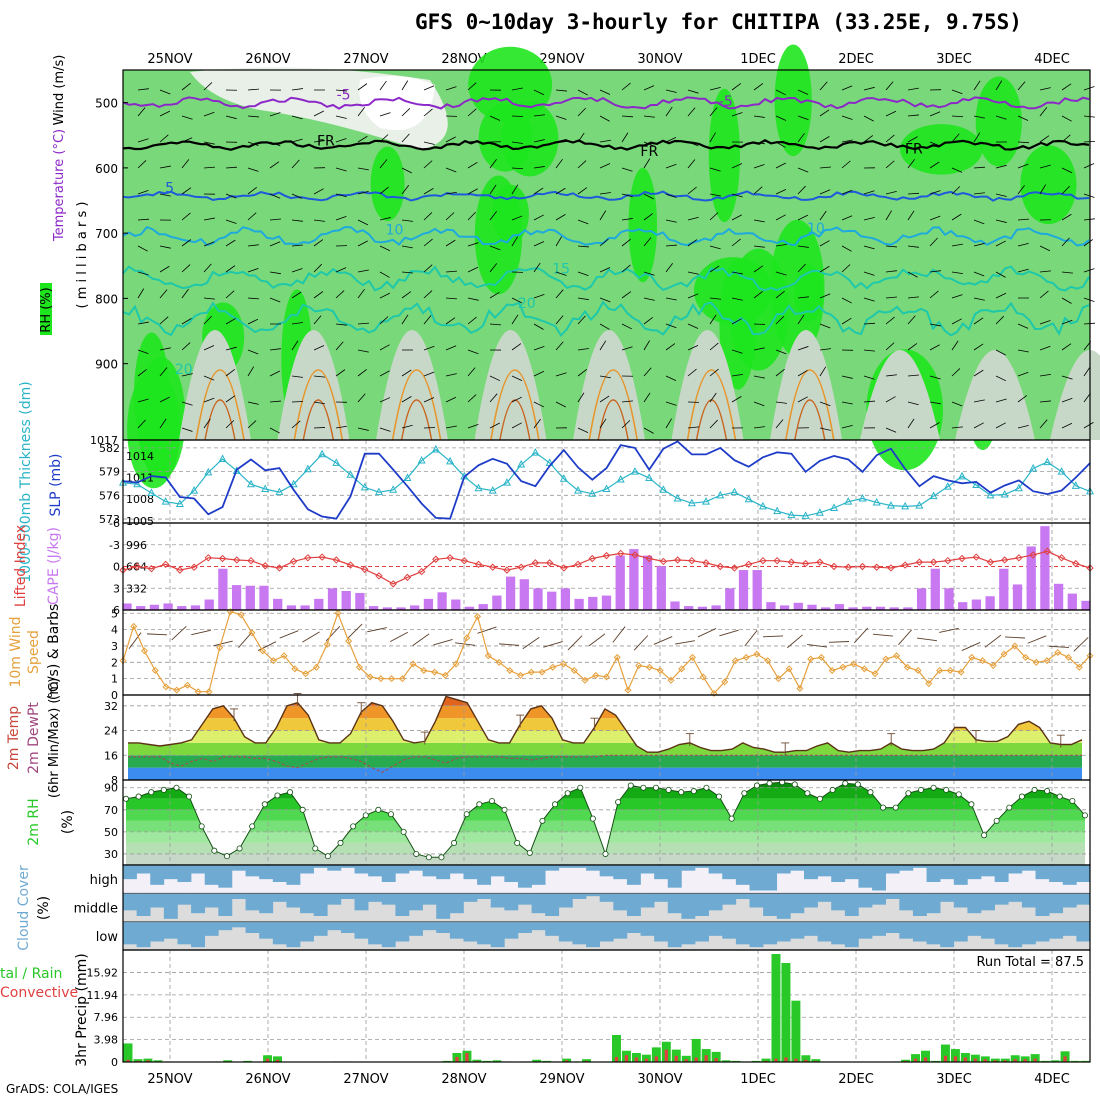  What do you see at coordinates (109, 519) in the screenshot?
I see `y-tick-label-left: 573` at bounding box center [109, 519].